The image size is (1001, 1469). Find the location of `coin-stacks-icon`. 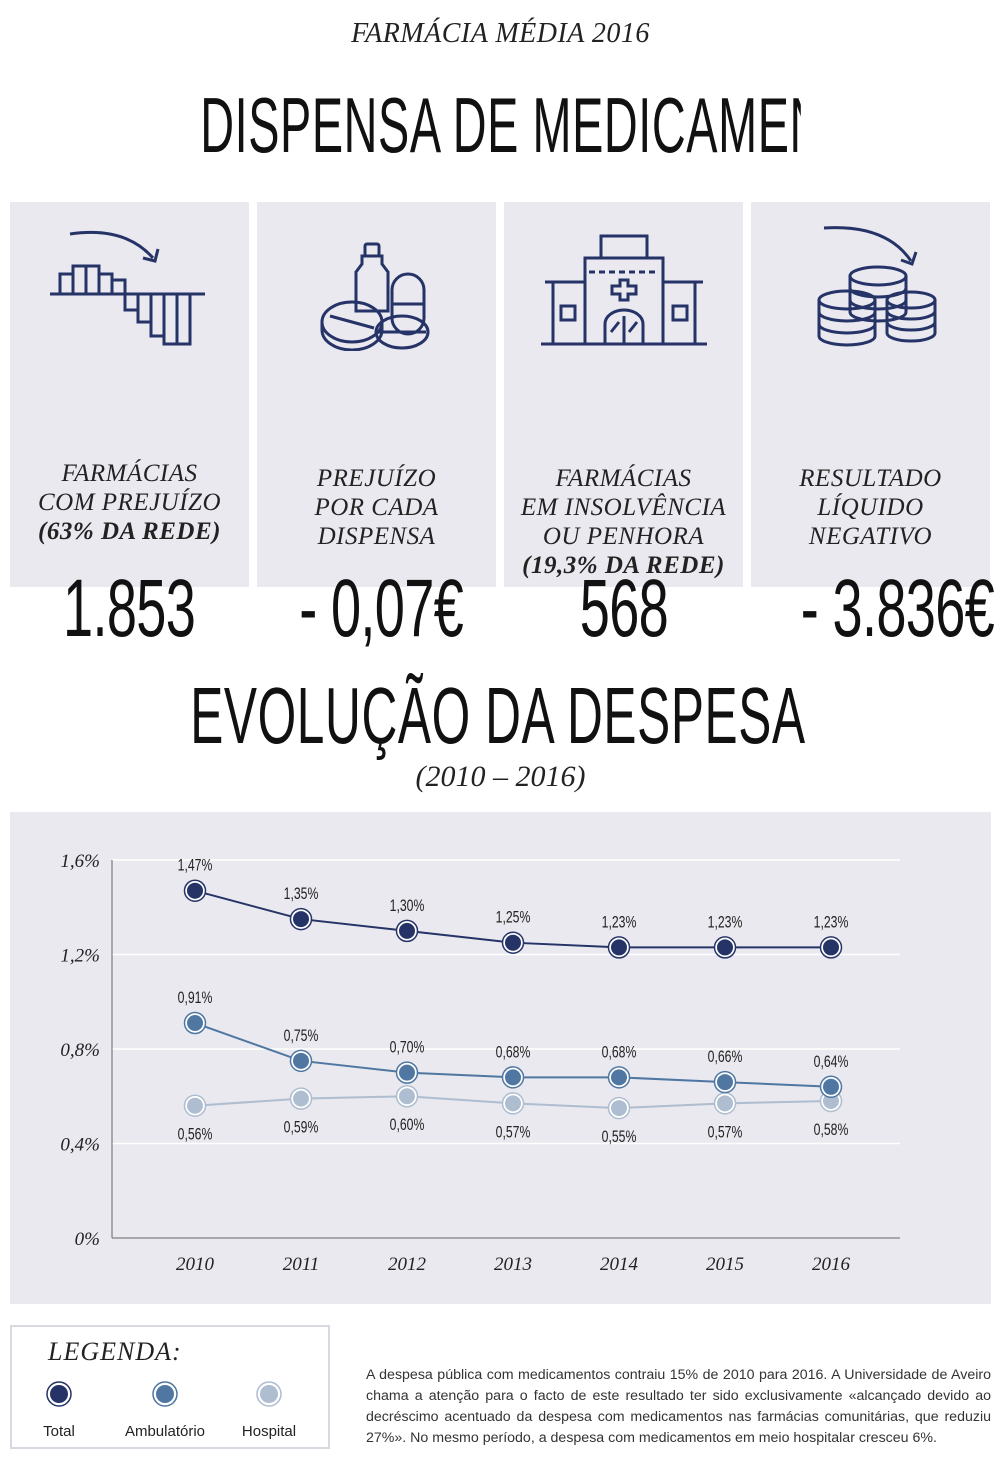

coin-stacks-icon is located at coordinates (877, 286).